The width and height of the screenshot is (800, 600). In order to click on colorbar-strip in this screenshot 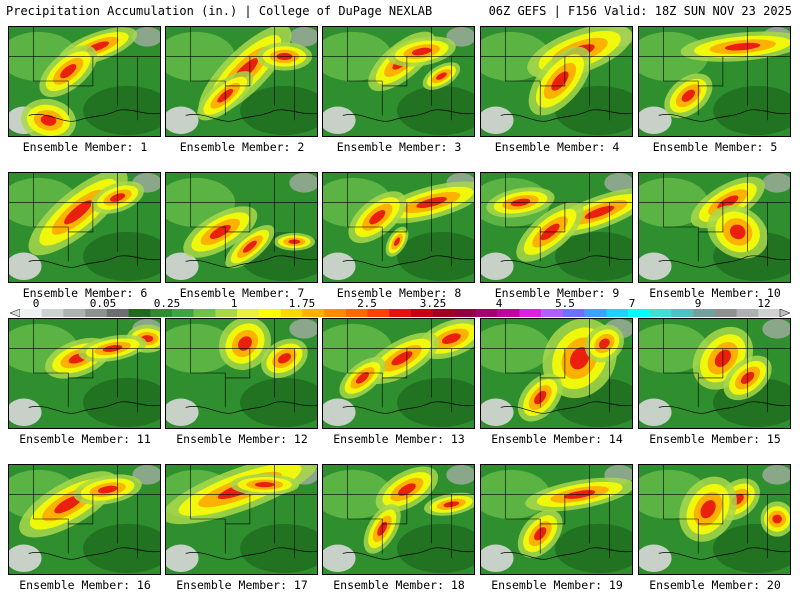, I will do `click(400, 313)`.